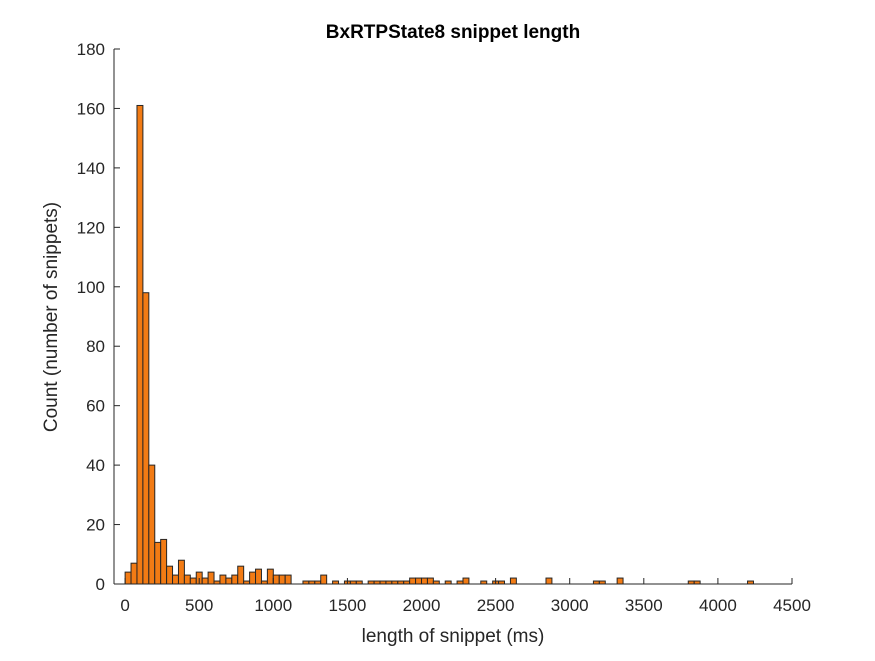  I want to click on x-tick-label: 3000, so click(570, 605).